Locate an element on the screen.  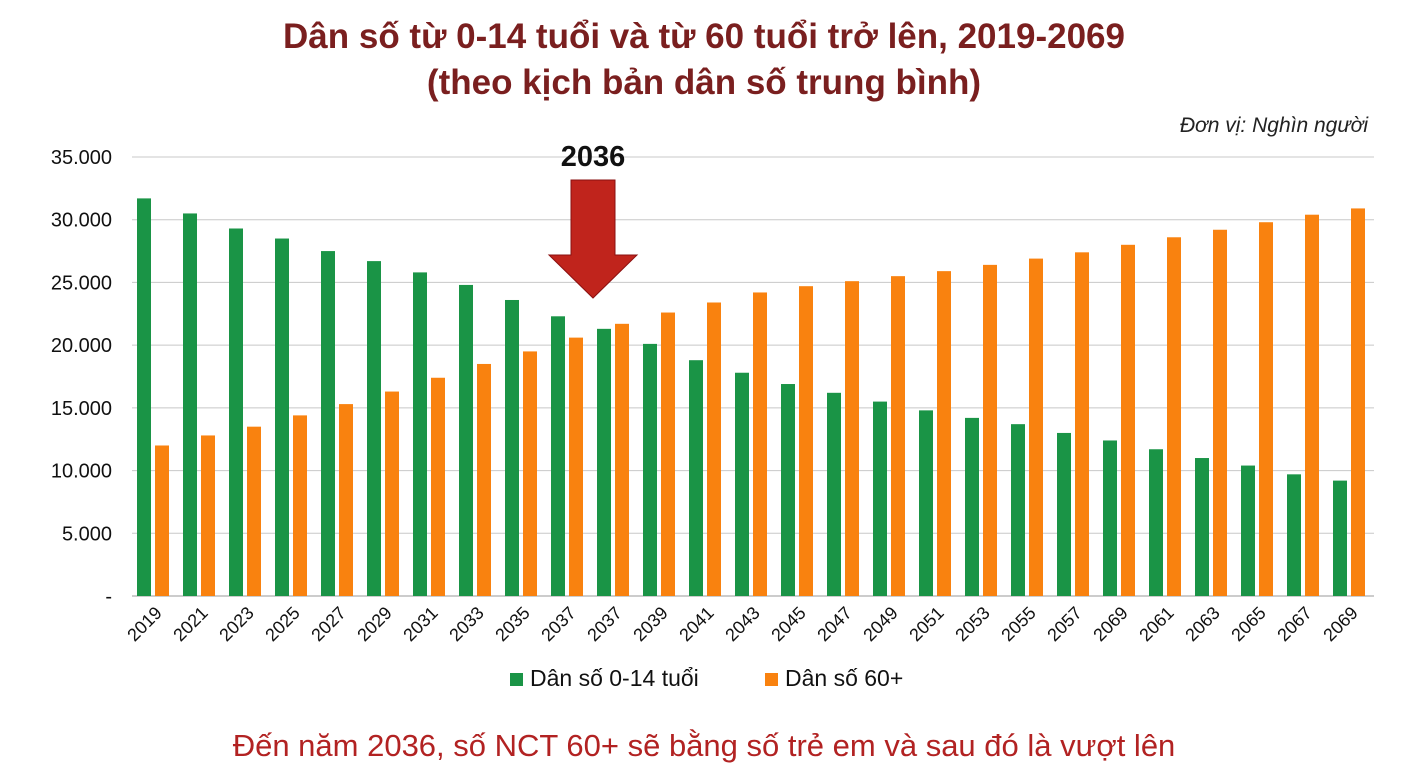
x-tick-label: 2063 is located at coordinates (1202, 624).